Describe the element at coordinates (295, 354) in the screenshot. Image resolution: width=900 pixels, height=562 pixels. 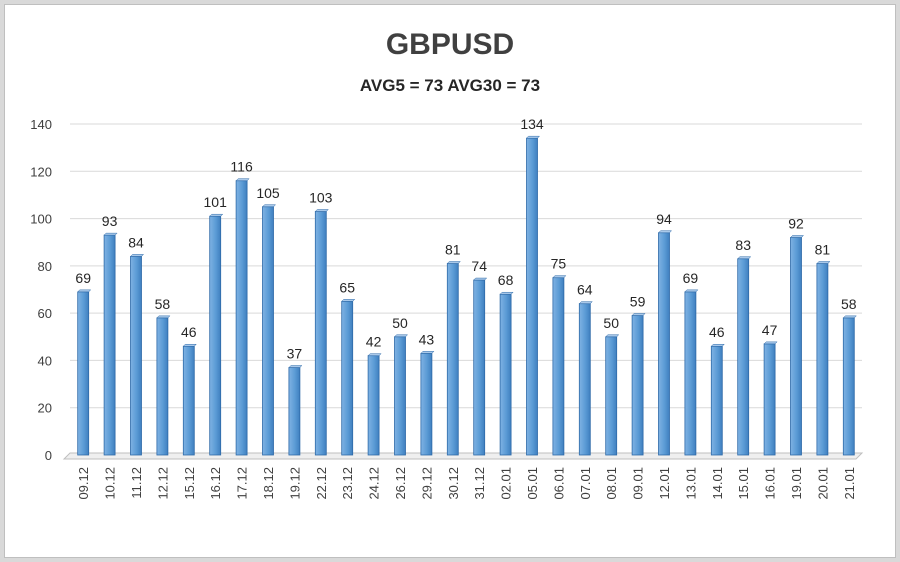
I see `data-label: 37` at that location.